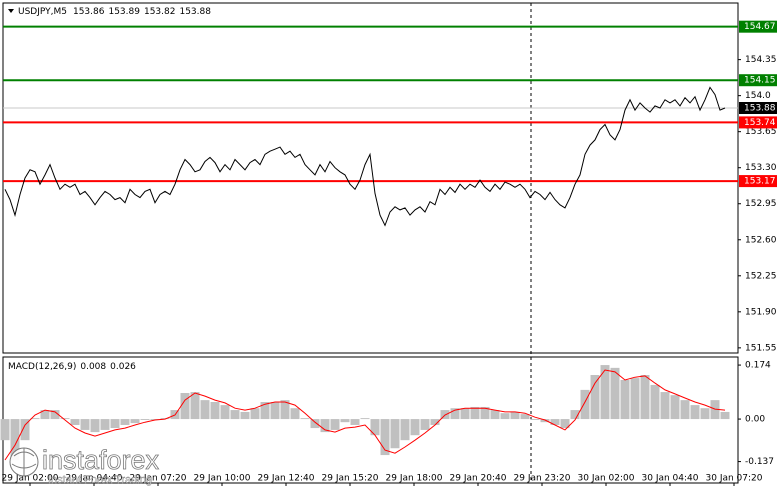 The width and height of the screenshot is (781, 489). What do you see at coordinates (759, 462) in the screenshot?
I see `y-tick-label: -0.137` at bounding box center [759, 462].